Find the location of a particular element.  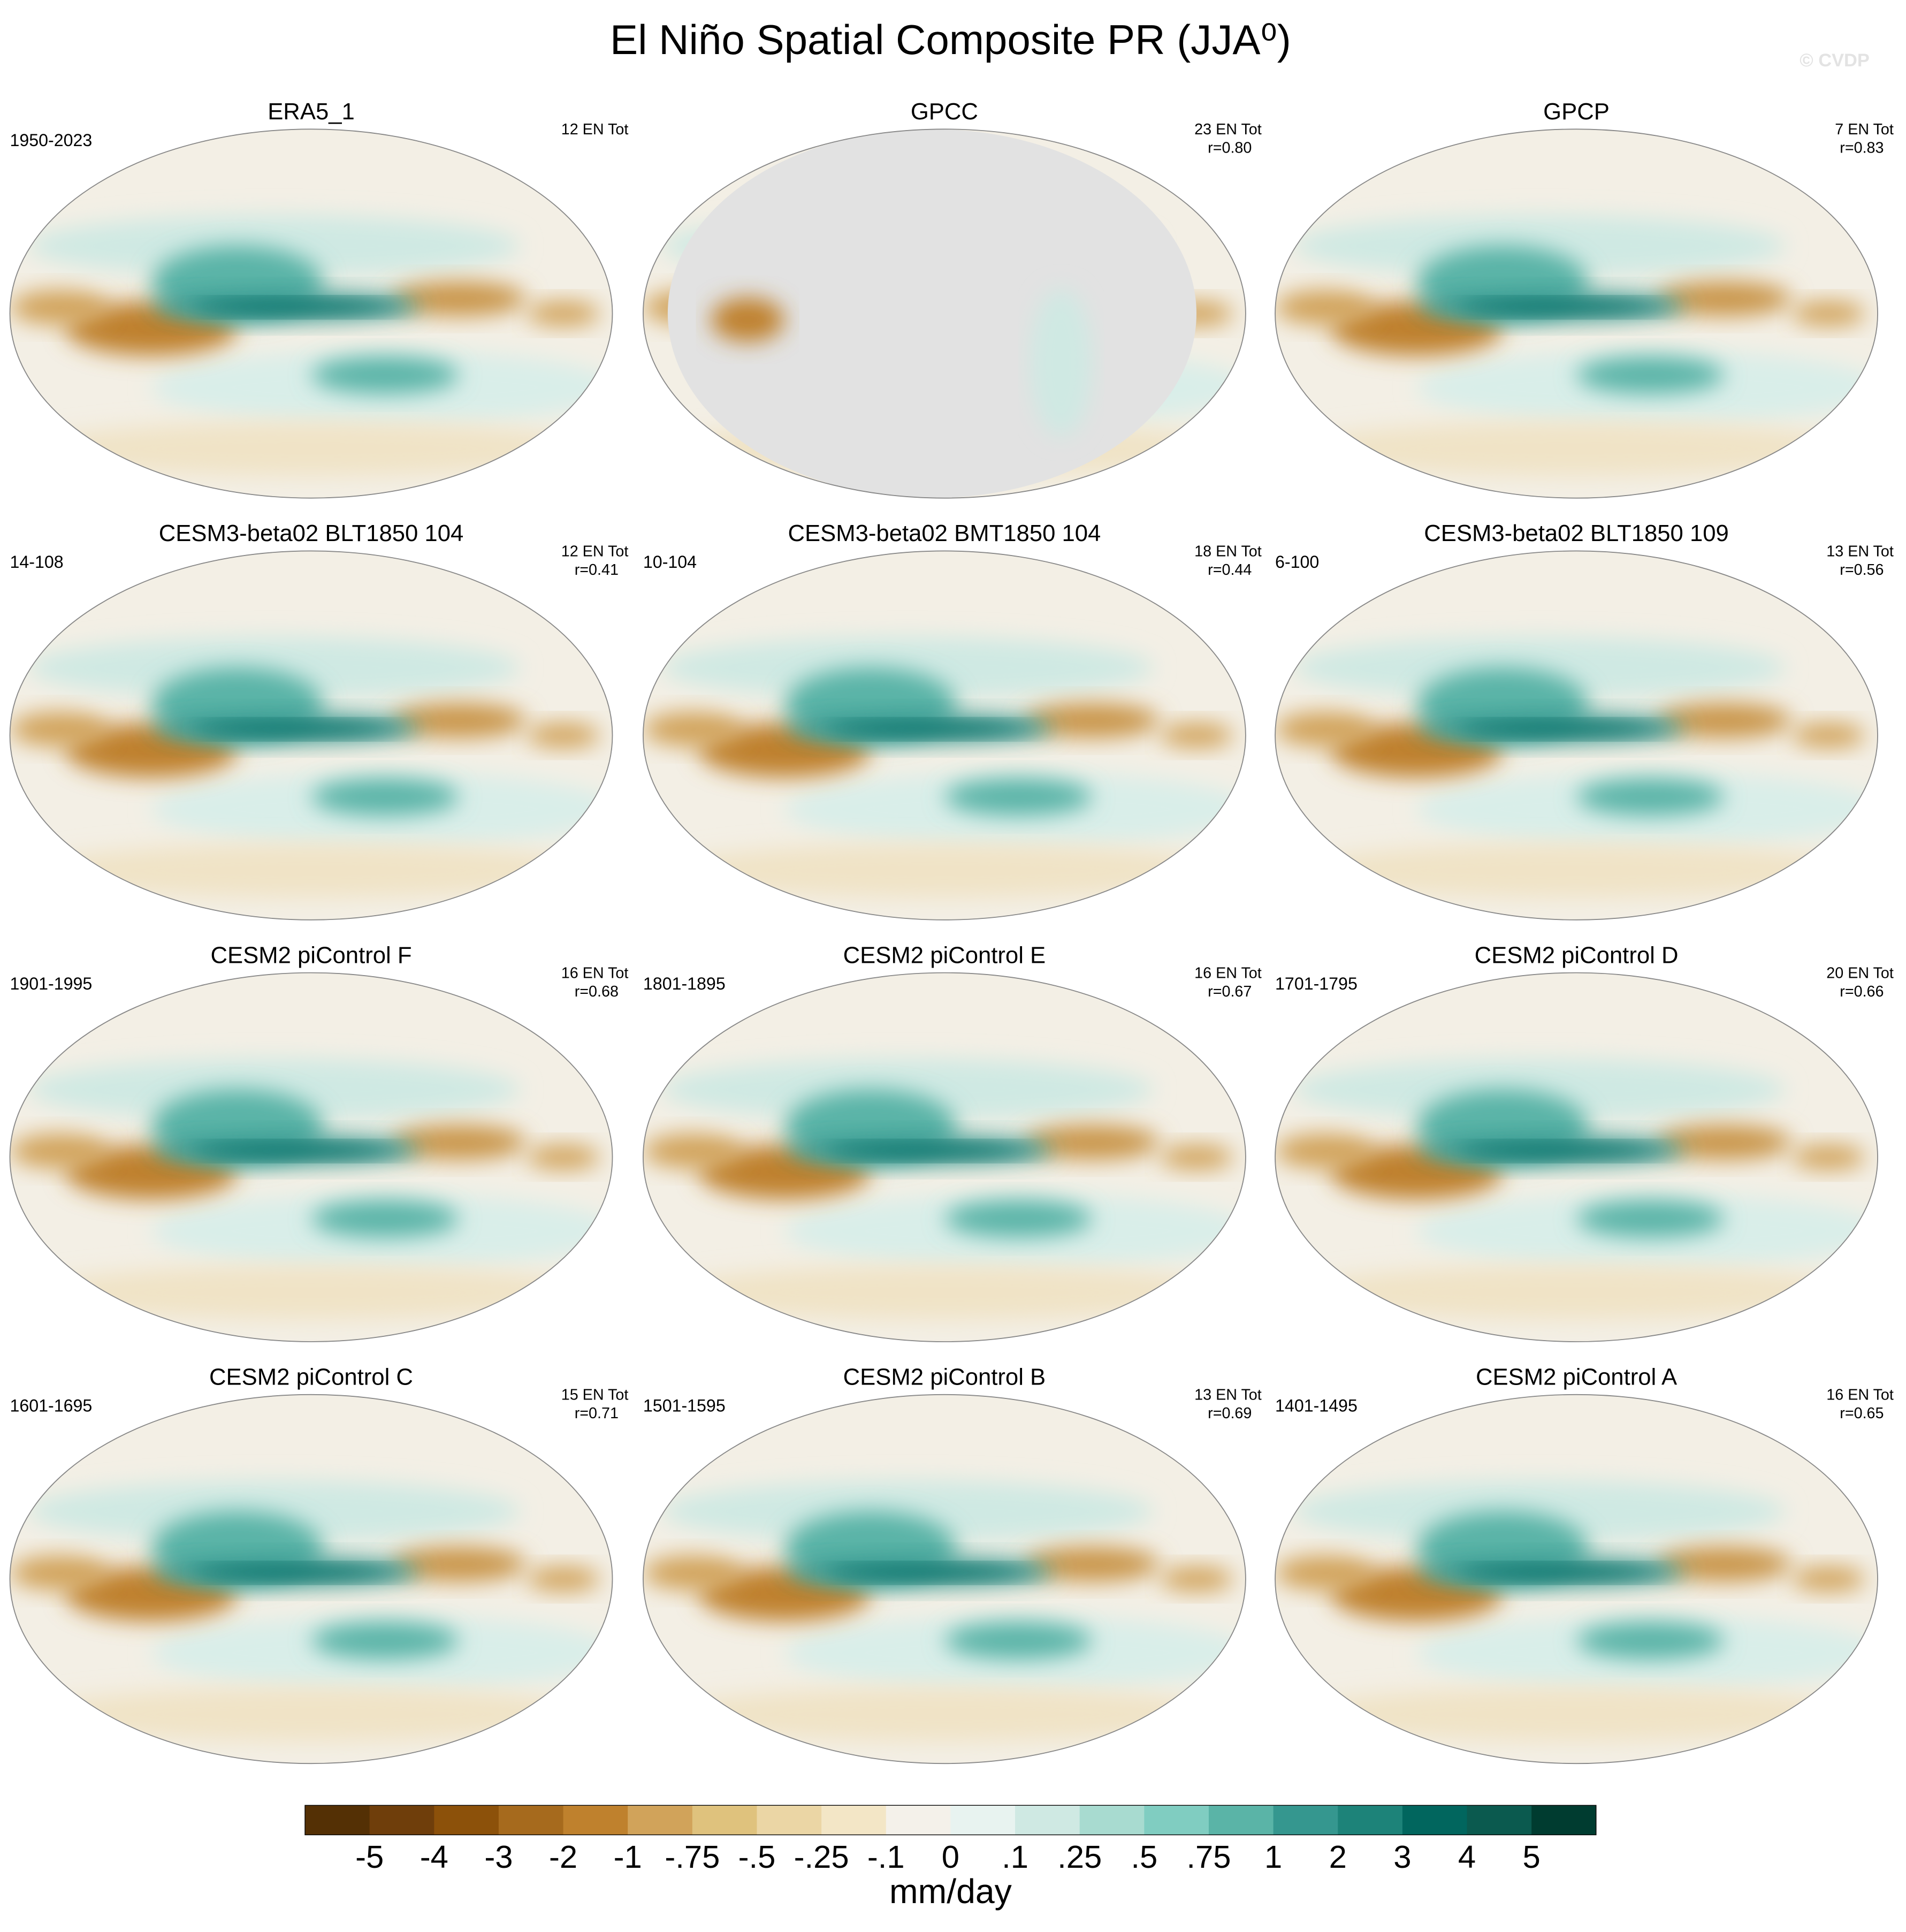

map-panel: ERA5_1 1950-2023 12 EN Tot is located at coordinates (319, 298).